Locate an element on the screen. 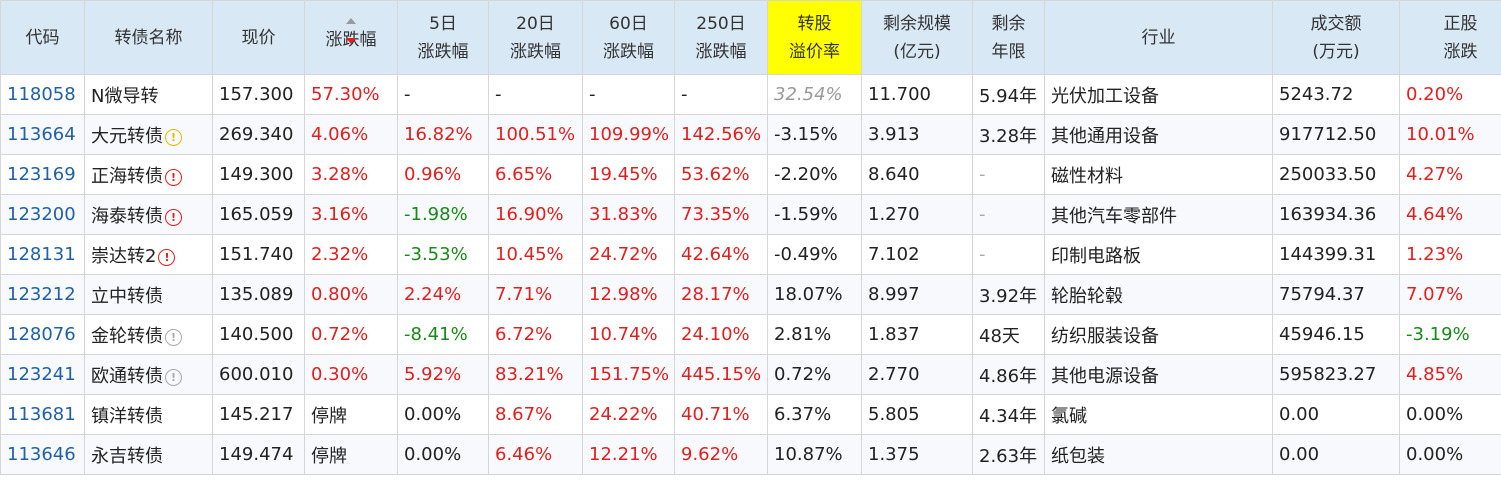  cell-code: 118058 is located at coordinates (42, 94).